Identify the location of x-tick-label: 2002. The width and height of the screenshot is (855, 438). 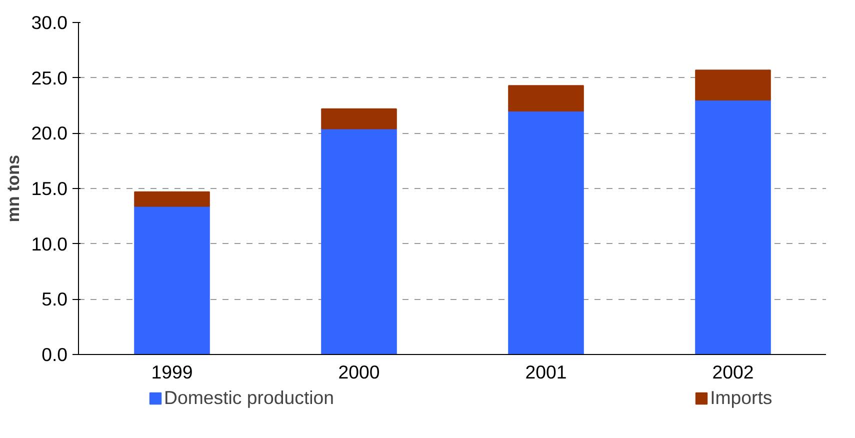
(733, 372).